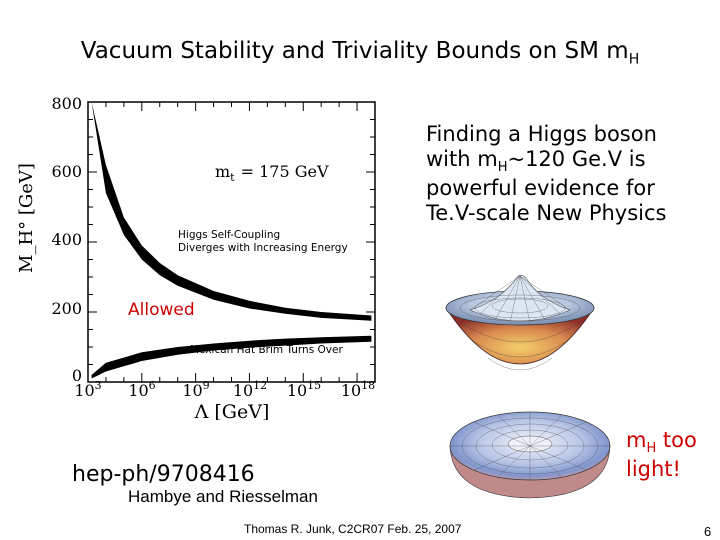 The height and width of the screenshot is (540, 720). I want to click on mexican-hat-potential-image, so click(520, 334).